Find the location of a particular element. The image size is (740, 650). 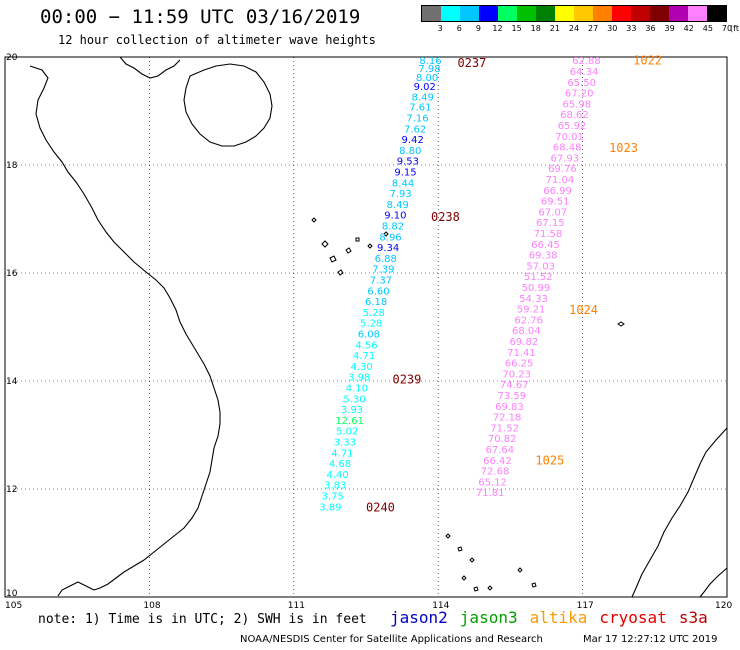

wave-height-value: 4.10 is located at coordinates (357, 388).